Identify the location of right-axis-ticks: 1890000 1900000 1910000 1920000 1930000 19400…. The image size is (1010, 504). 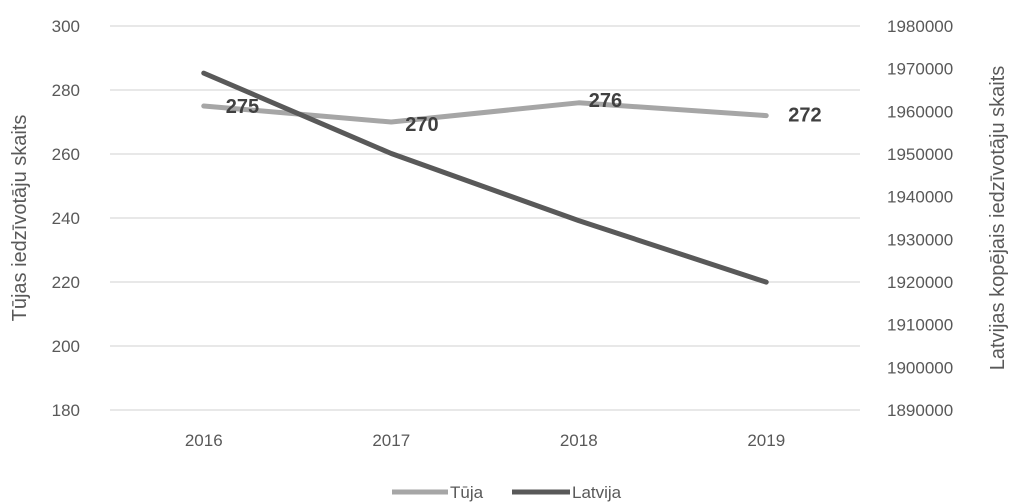
(920, 218).